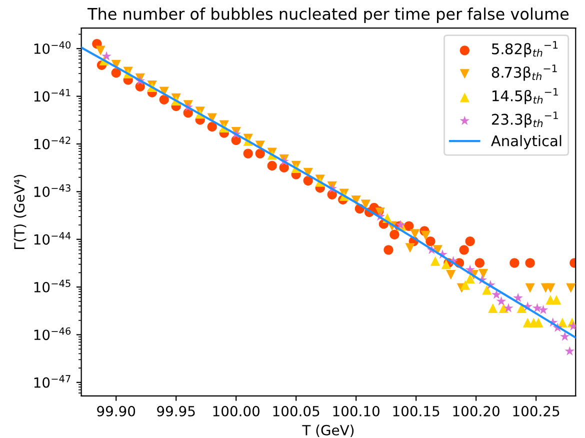  I want to click on x-tick-label: 99.90, so click(116, 411).